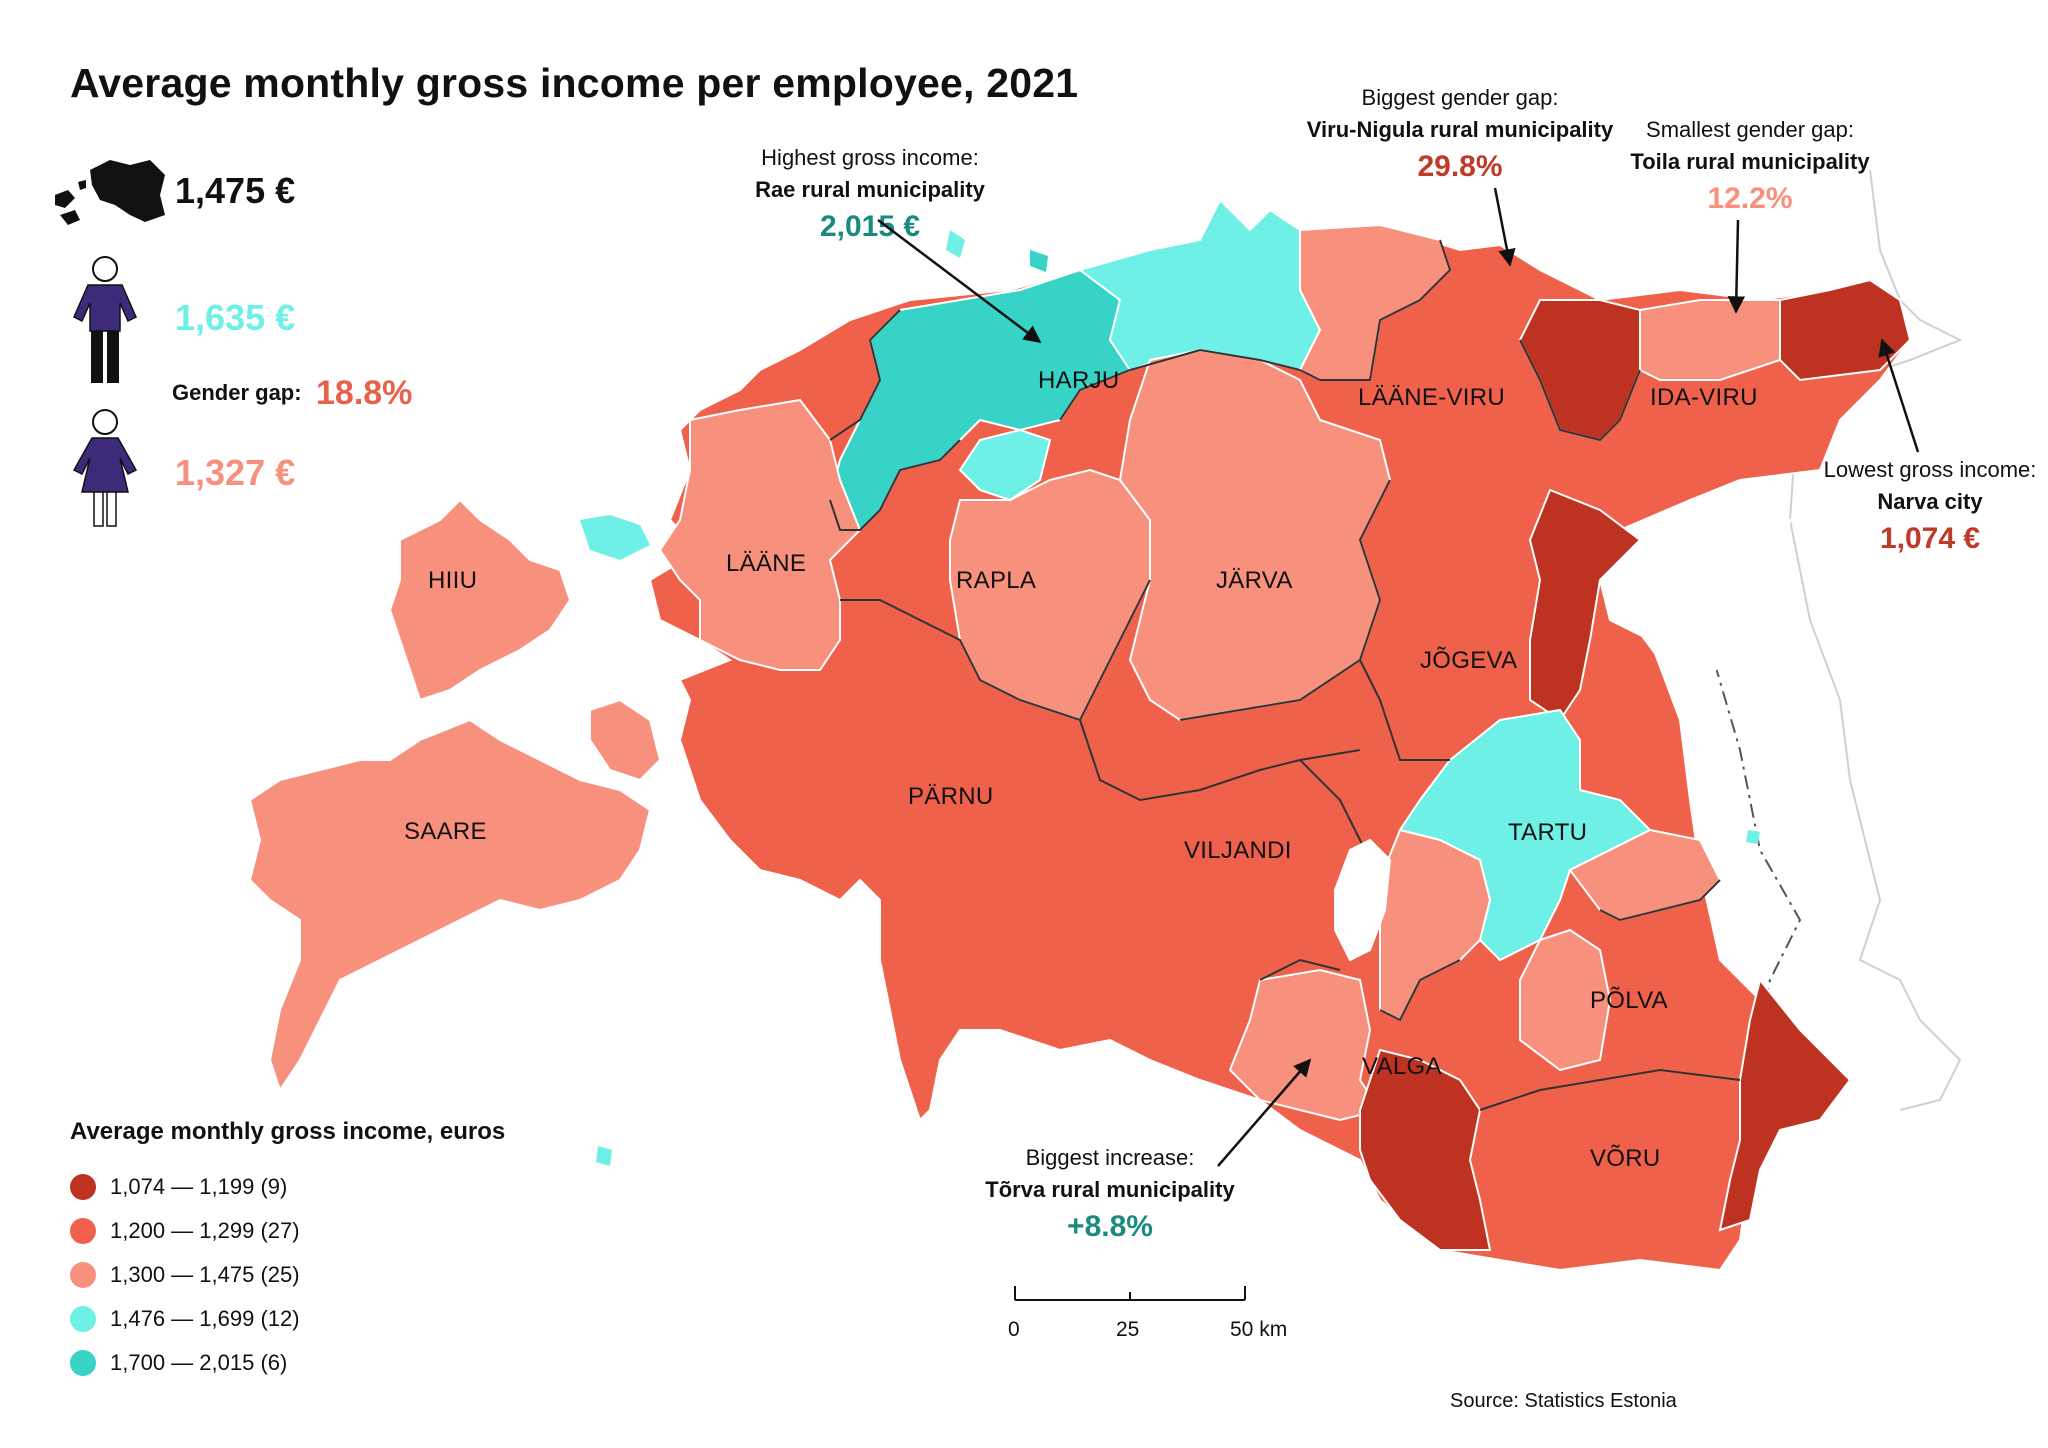 The image size is (2048, 1448). What do you see at coordinates (1432, 397) in the screenshot?
I see `county-label-laane-viru: LÄÄNE-VIRU` at bounding box center [1432, 397].